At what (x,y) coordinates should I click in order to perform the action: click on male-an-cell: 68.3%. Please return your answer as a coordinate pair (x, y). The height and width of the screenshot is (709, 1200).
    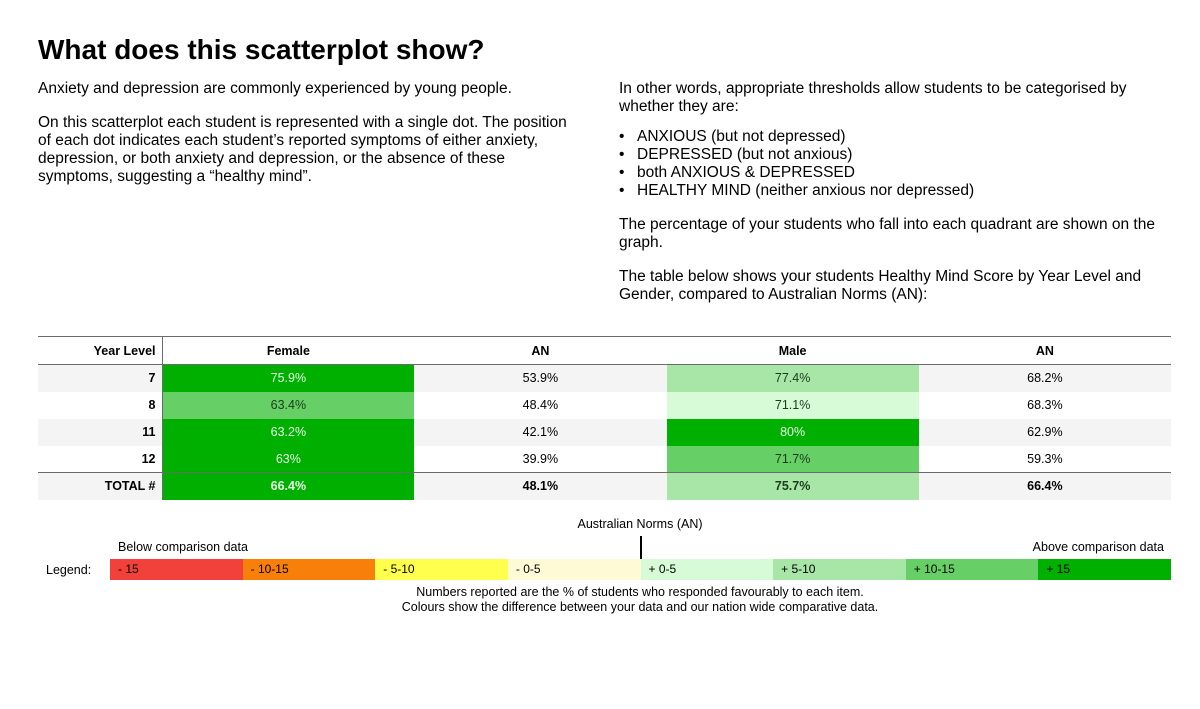
    Looking at the image, I should click on (1045, 405).